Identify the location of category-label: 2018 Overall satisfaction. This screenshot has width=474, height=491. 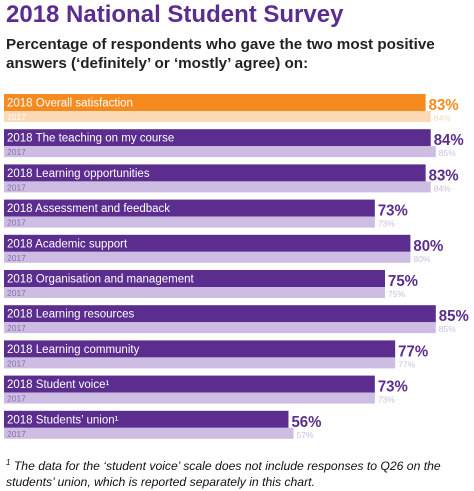
(70, 104).